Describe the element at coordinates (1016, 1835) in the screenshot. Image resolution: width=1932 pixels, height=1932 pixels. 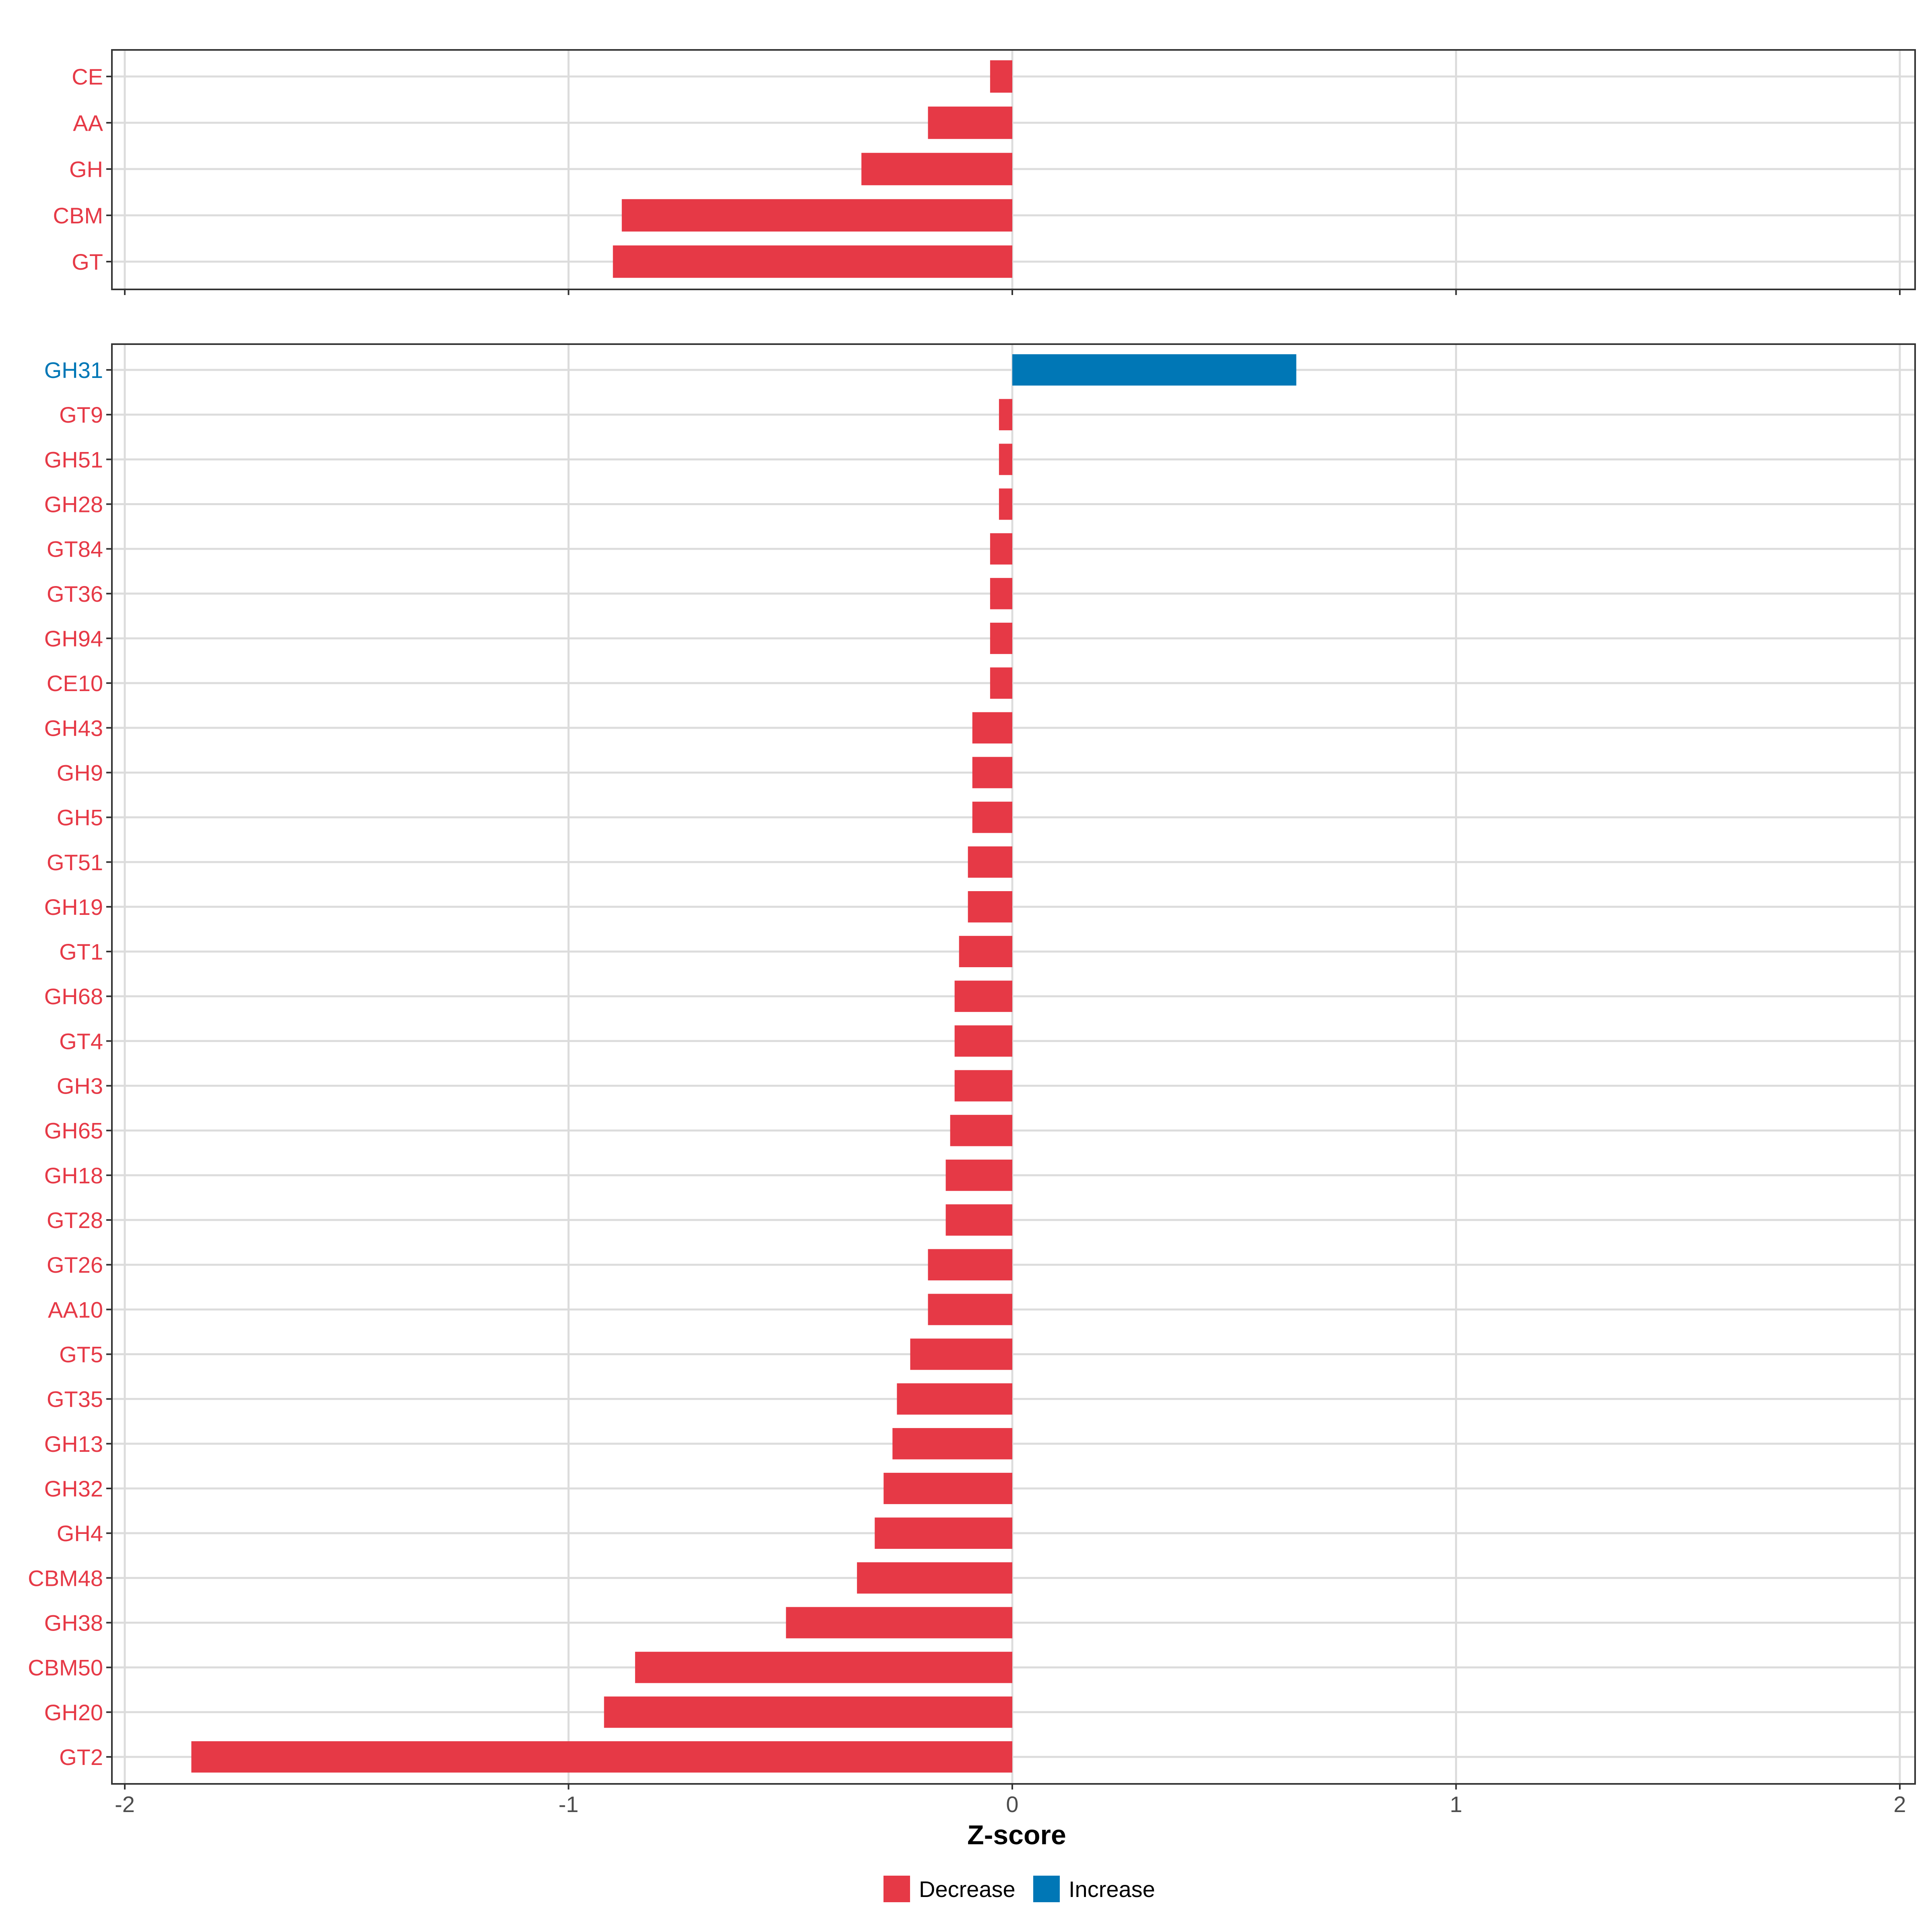
I see `x-axis-title: Z-score` at that location.